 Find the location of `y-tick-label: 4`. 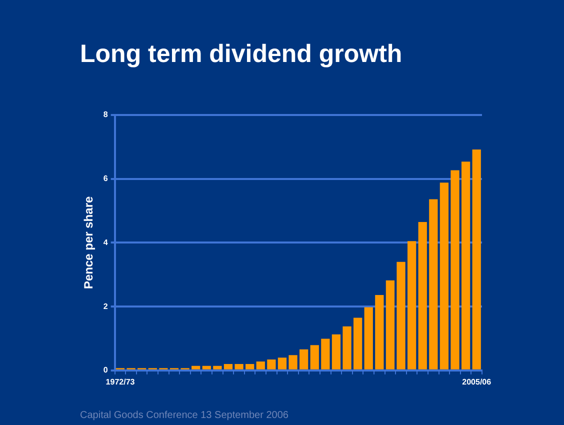

y-tick-label: 4 is located at coordinates (105, 242).